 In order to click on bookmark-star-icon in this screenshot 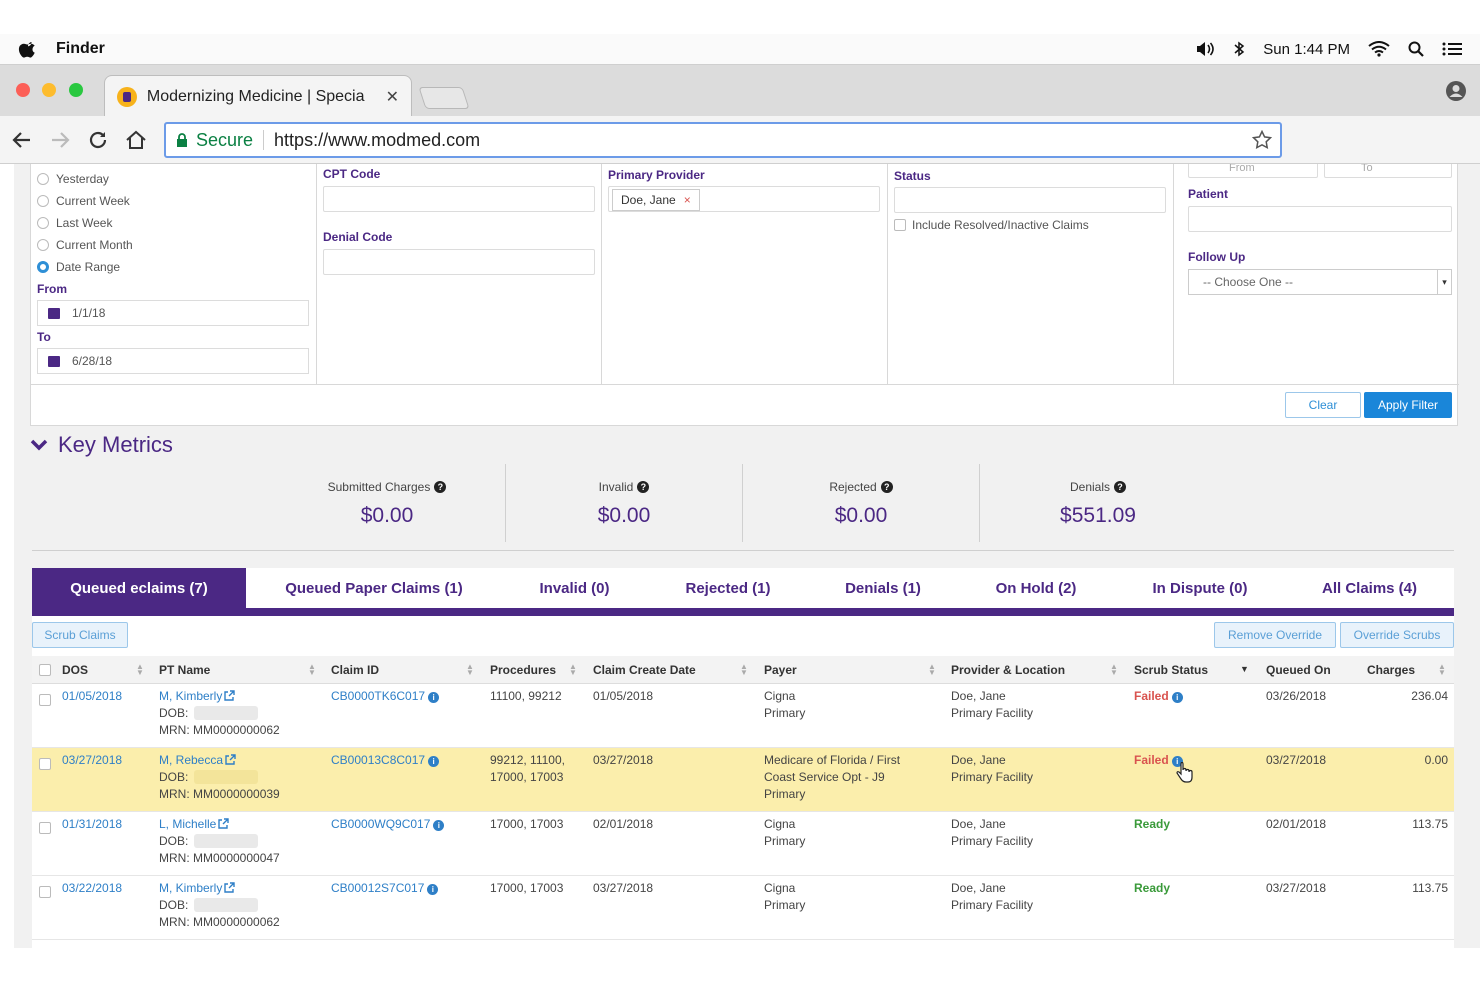, I will do `click(1262, 140)`.